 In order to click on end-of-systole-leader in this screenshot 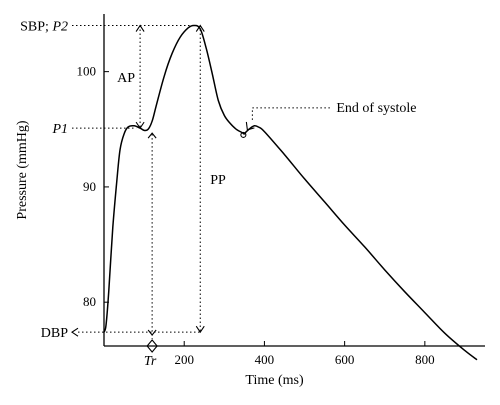, I will do `click(292, 113)`.